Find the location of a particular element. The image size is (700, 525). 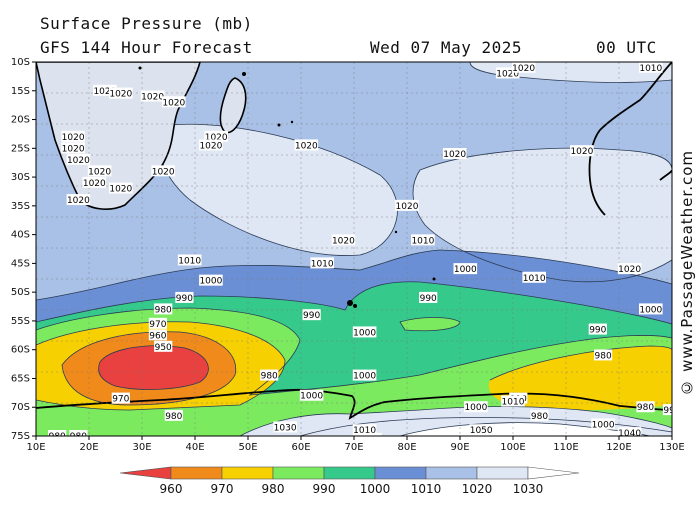

legend-label: 1020 is located at coordinates (477, 489).